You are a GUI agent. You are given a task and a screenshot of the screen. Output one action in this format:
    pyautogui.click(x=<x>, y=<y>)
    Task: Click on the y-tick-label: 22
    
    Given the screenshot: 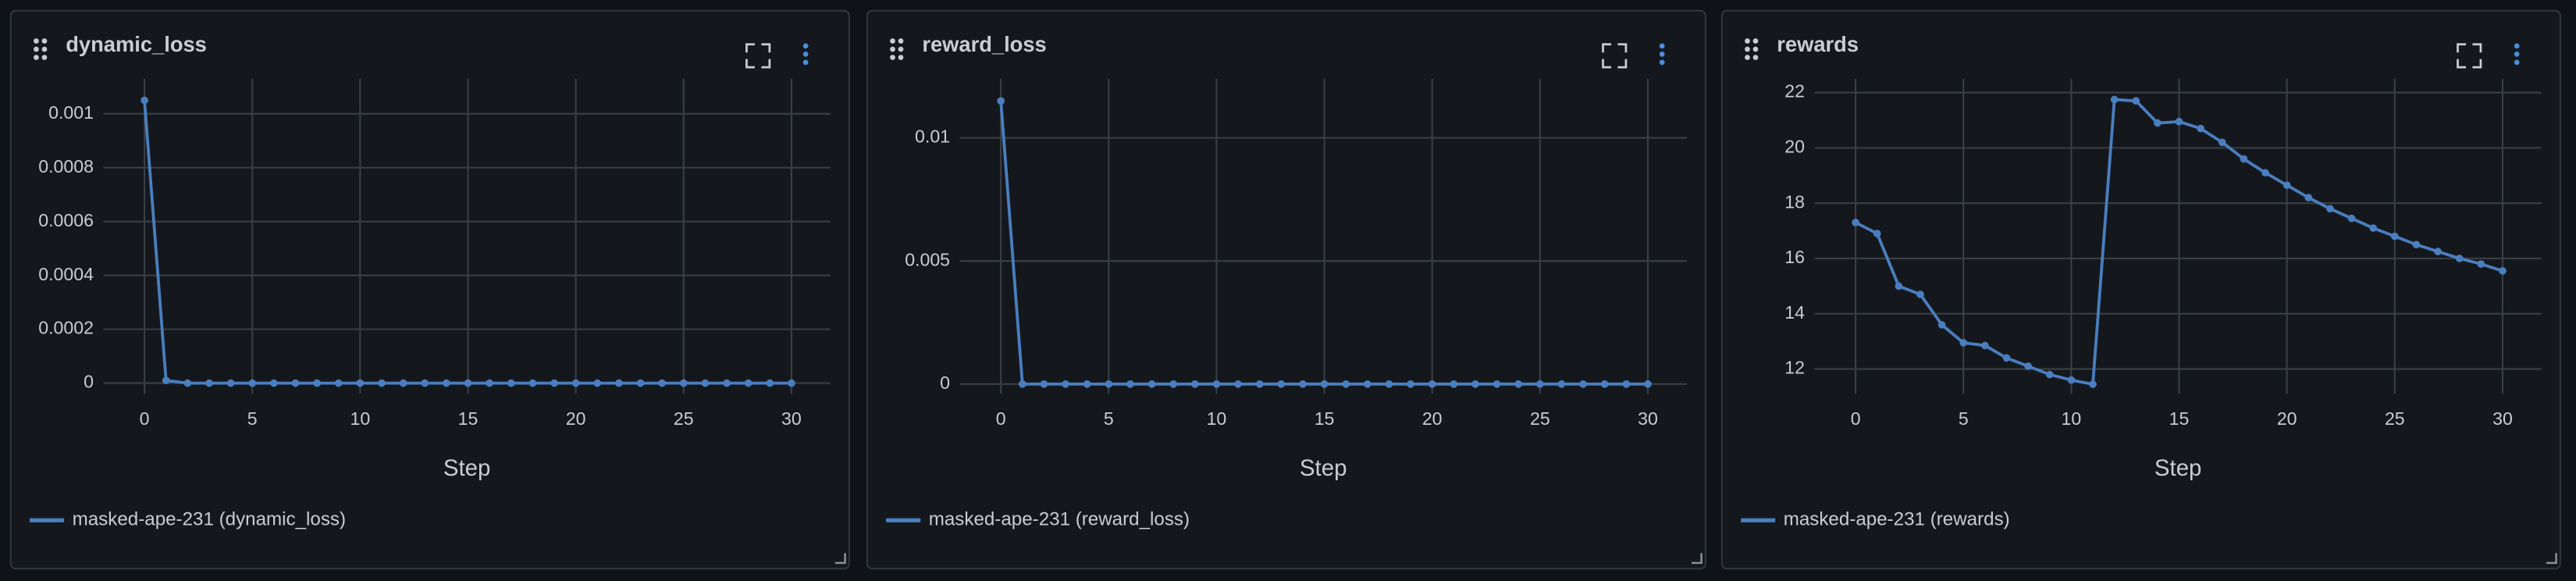 What is the action you would take?
    pyautogui.click(x=1795, y=91)
    